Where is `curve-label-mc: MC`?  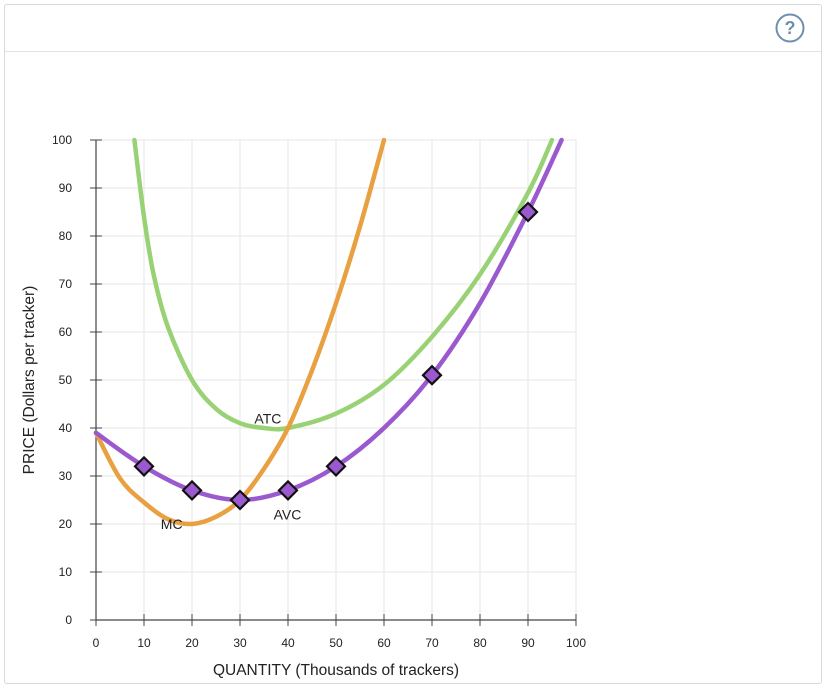 curve-label-mc: MC is located at coordinates (172, 524).